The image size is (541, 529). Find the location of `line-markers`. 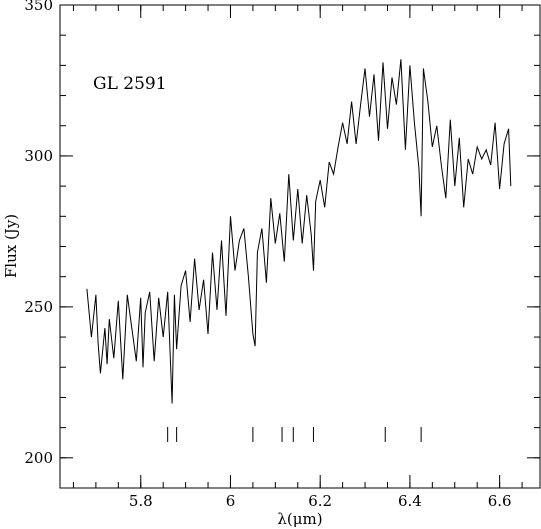

line-markers is located at coordinates (294, 434).